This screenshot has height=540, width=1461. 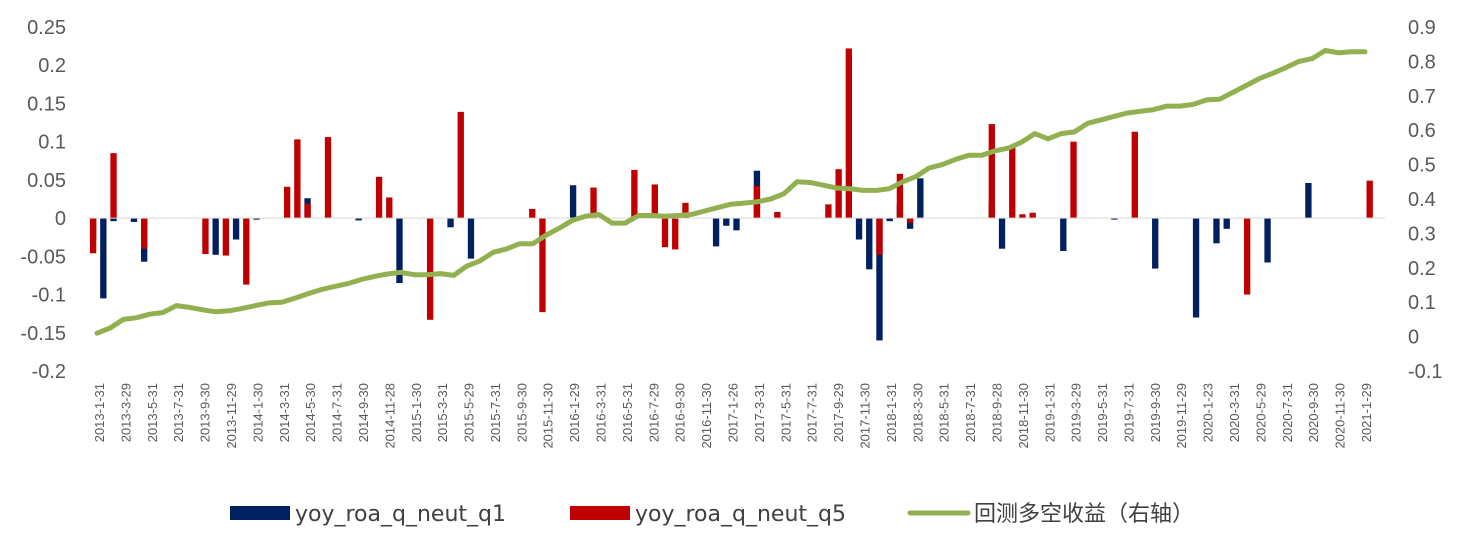 I want to click on y-right-tick-label: 0.6, so click(x=1422, y=131).